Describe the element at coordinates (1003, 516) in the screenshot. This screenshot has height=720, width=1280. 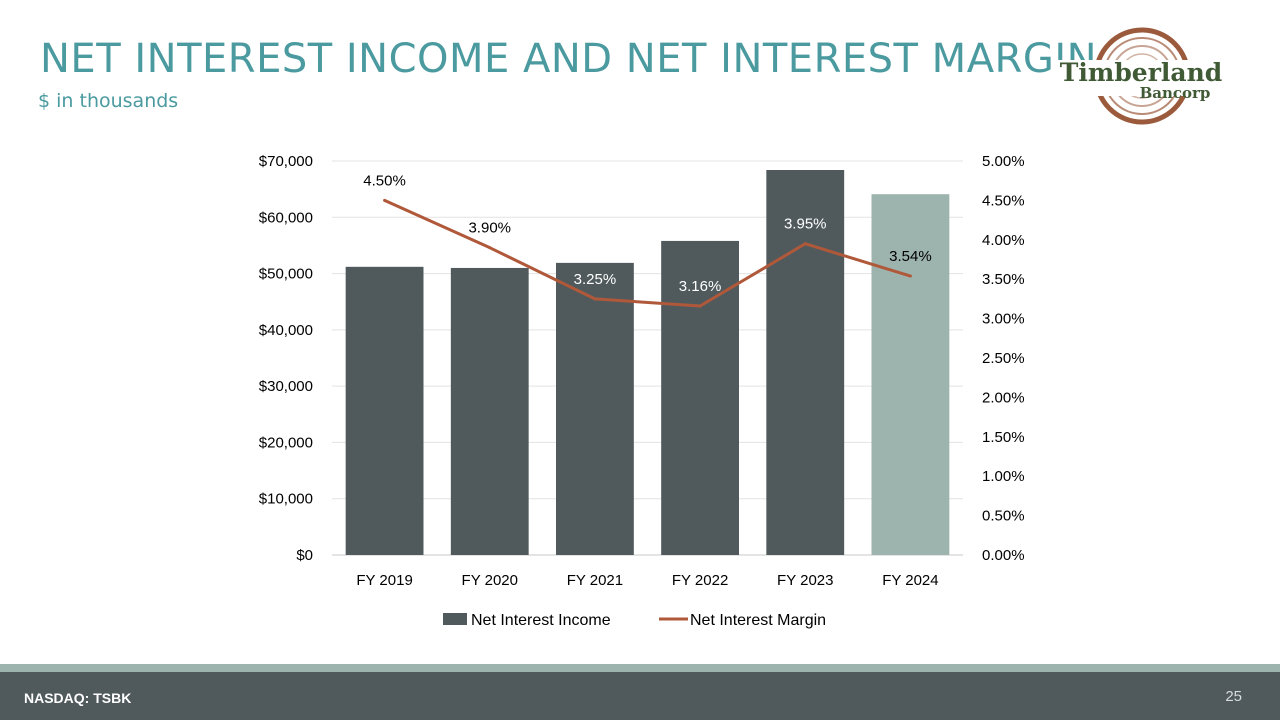
I see `right-axis-tick-label: 0.50%` at that location.